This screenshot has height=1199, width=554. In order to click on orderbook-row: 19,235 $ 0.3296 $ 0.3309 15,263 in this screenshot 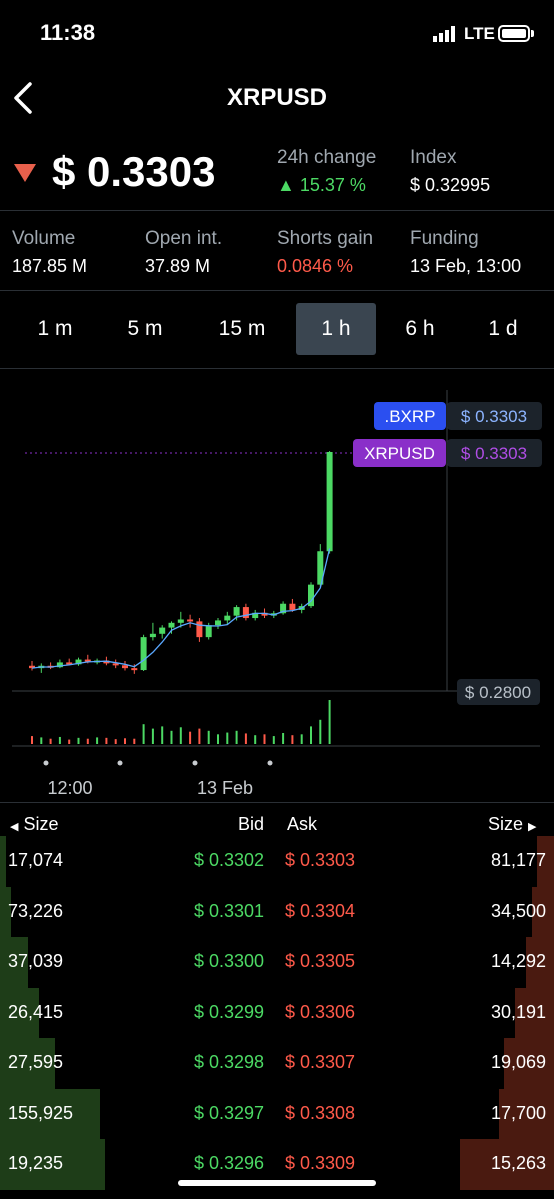, I will do `click(277, 1164)`.